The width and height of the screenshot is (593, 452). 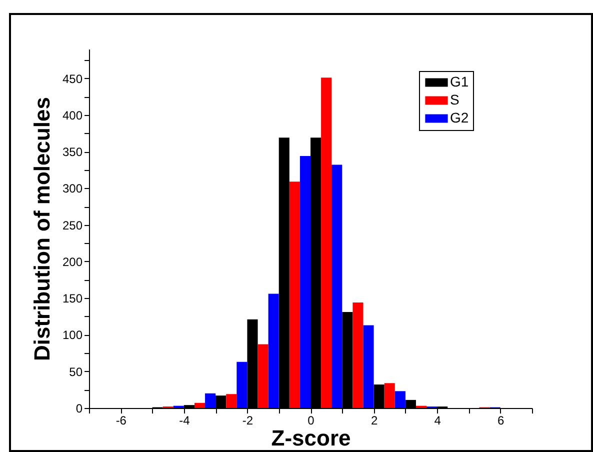 What do you see at coordinates (501, 421) in the screenshot?
I see `x-tick-label: 6` at bounding box center [501, 421].